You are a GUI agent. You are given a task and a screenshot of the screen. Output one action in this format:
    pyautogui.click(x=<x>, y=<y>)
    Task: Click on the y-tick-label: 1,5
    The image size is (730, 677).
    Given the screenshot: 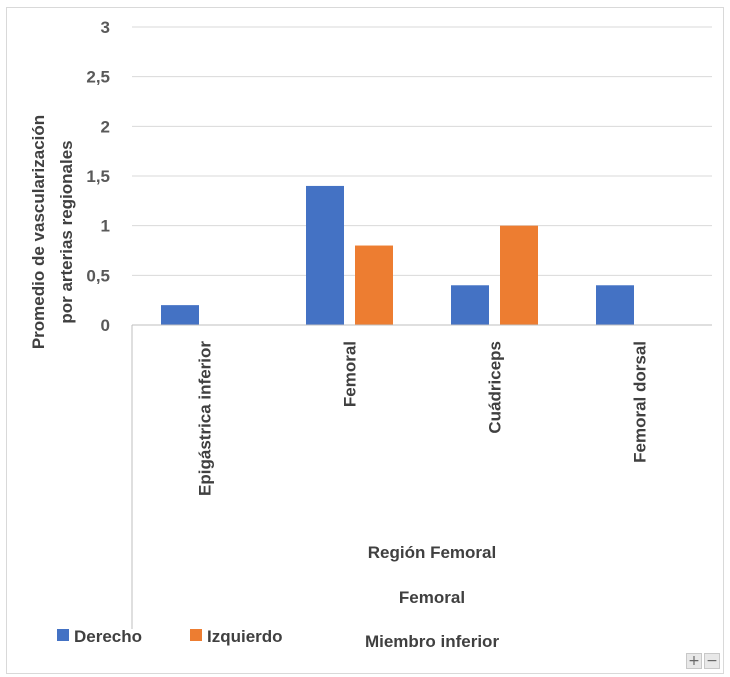 What is the action you would take?
    pyautogui.click(x=98, y=176)
    